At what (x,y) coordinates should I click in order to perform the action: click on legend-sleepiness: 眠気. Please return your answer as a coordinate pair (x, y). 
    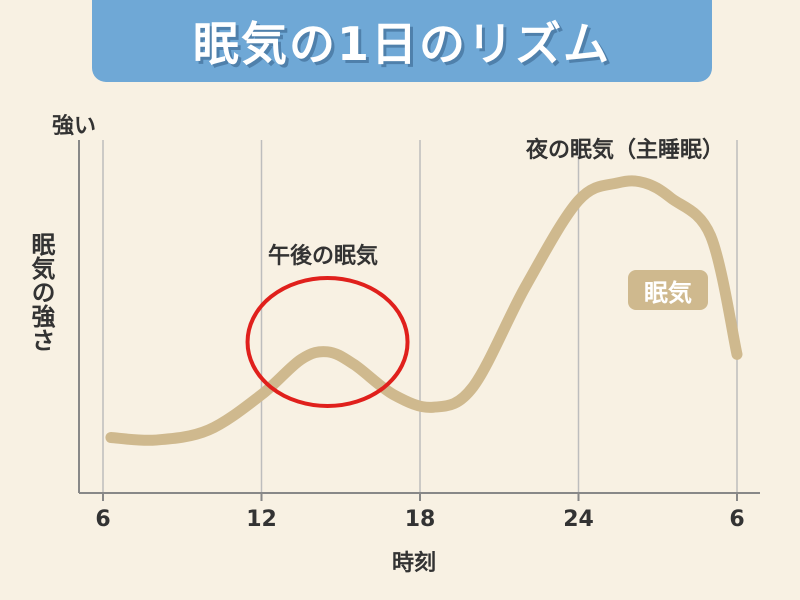
    Looking at the image, I should click on (668, 290).